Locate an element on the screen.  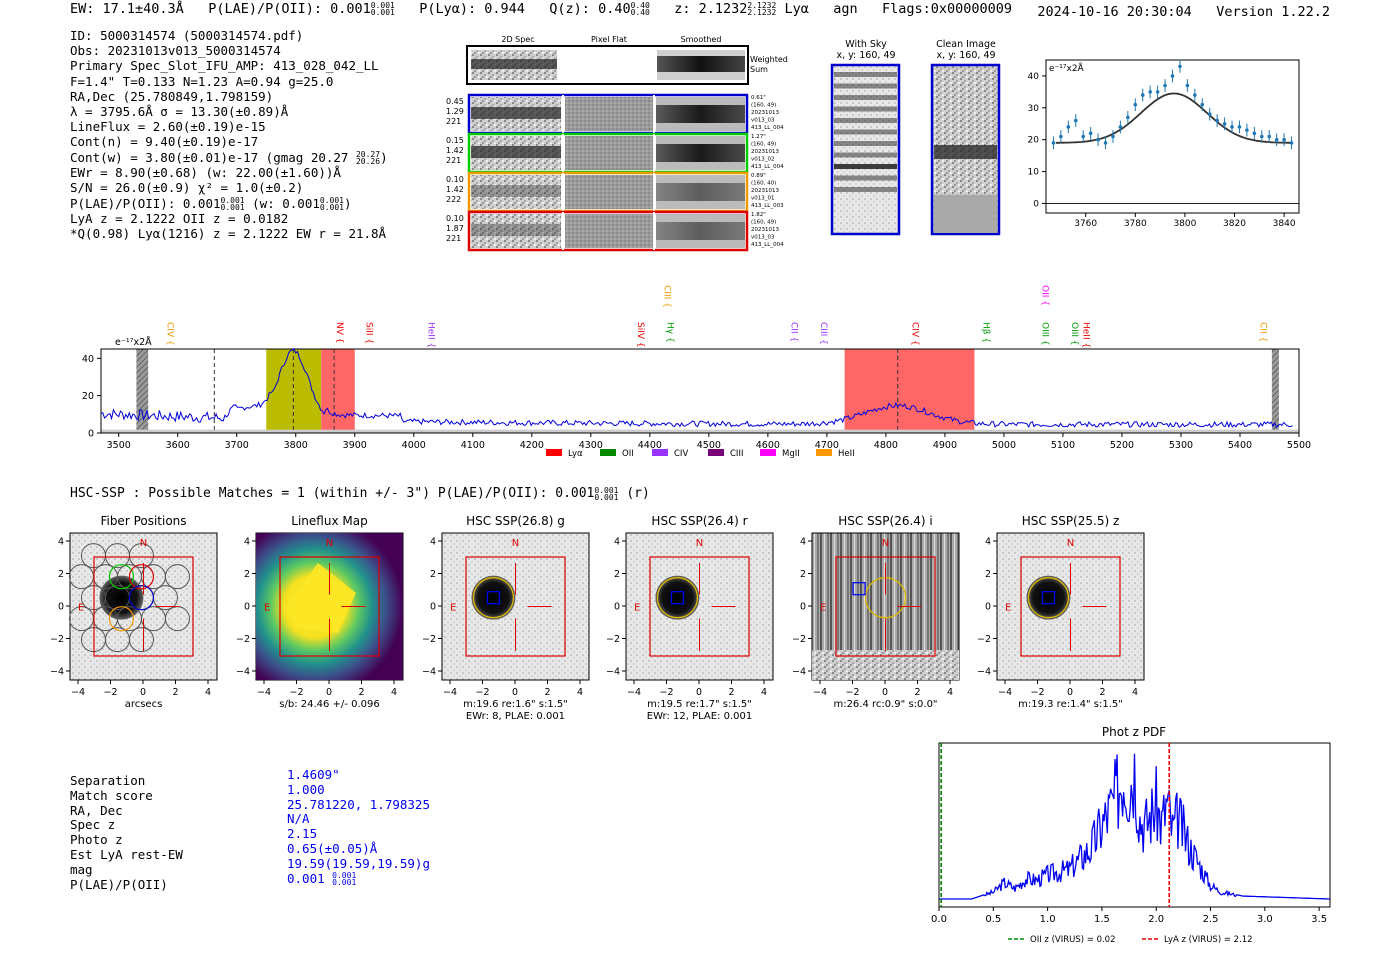
spectrum-masked-region is located at coordinates (1275, 391).